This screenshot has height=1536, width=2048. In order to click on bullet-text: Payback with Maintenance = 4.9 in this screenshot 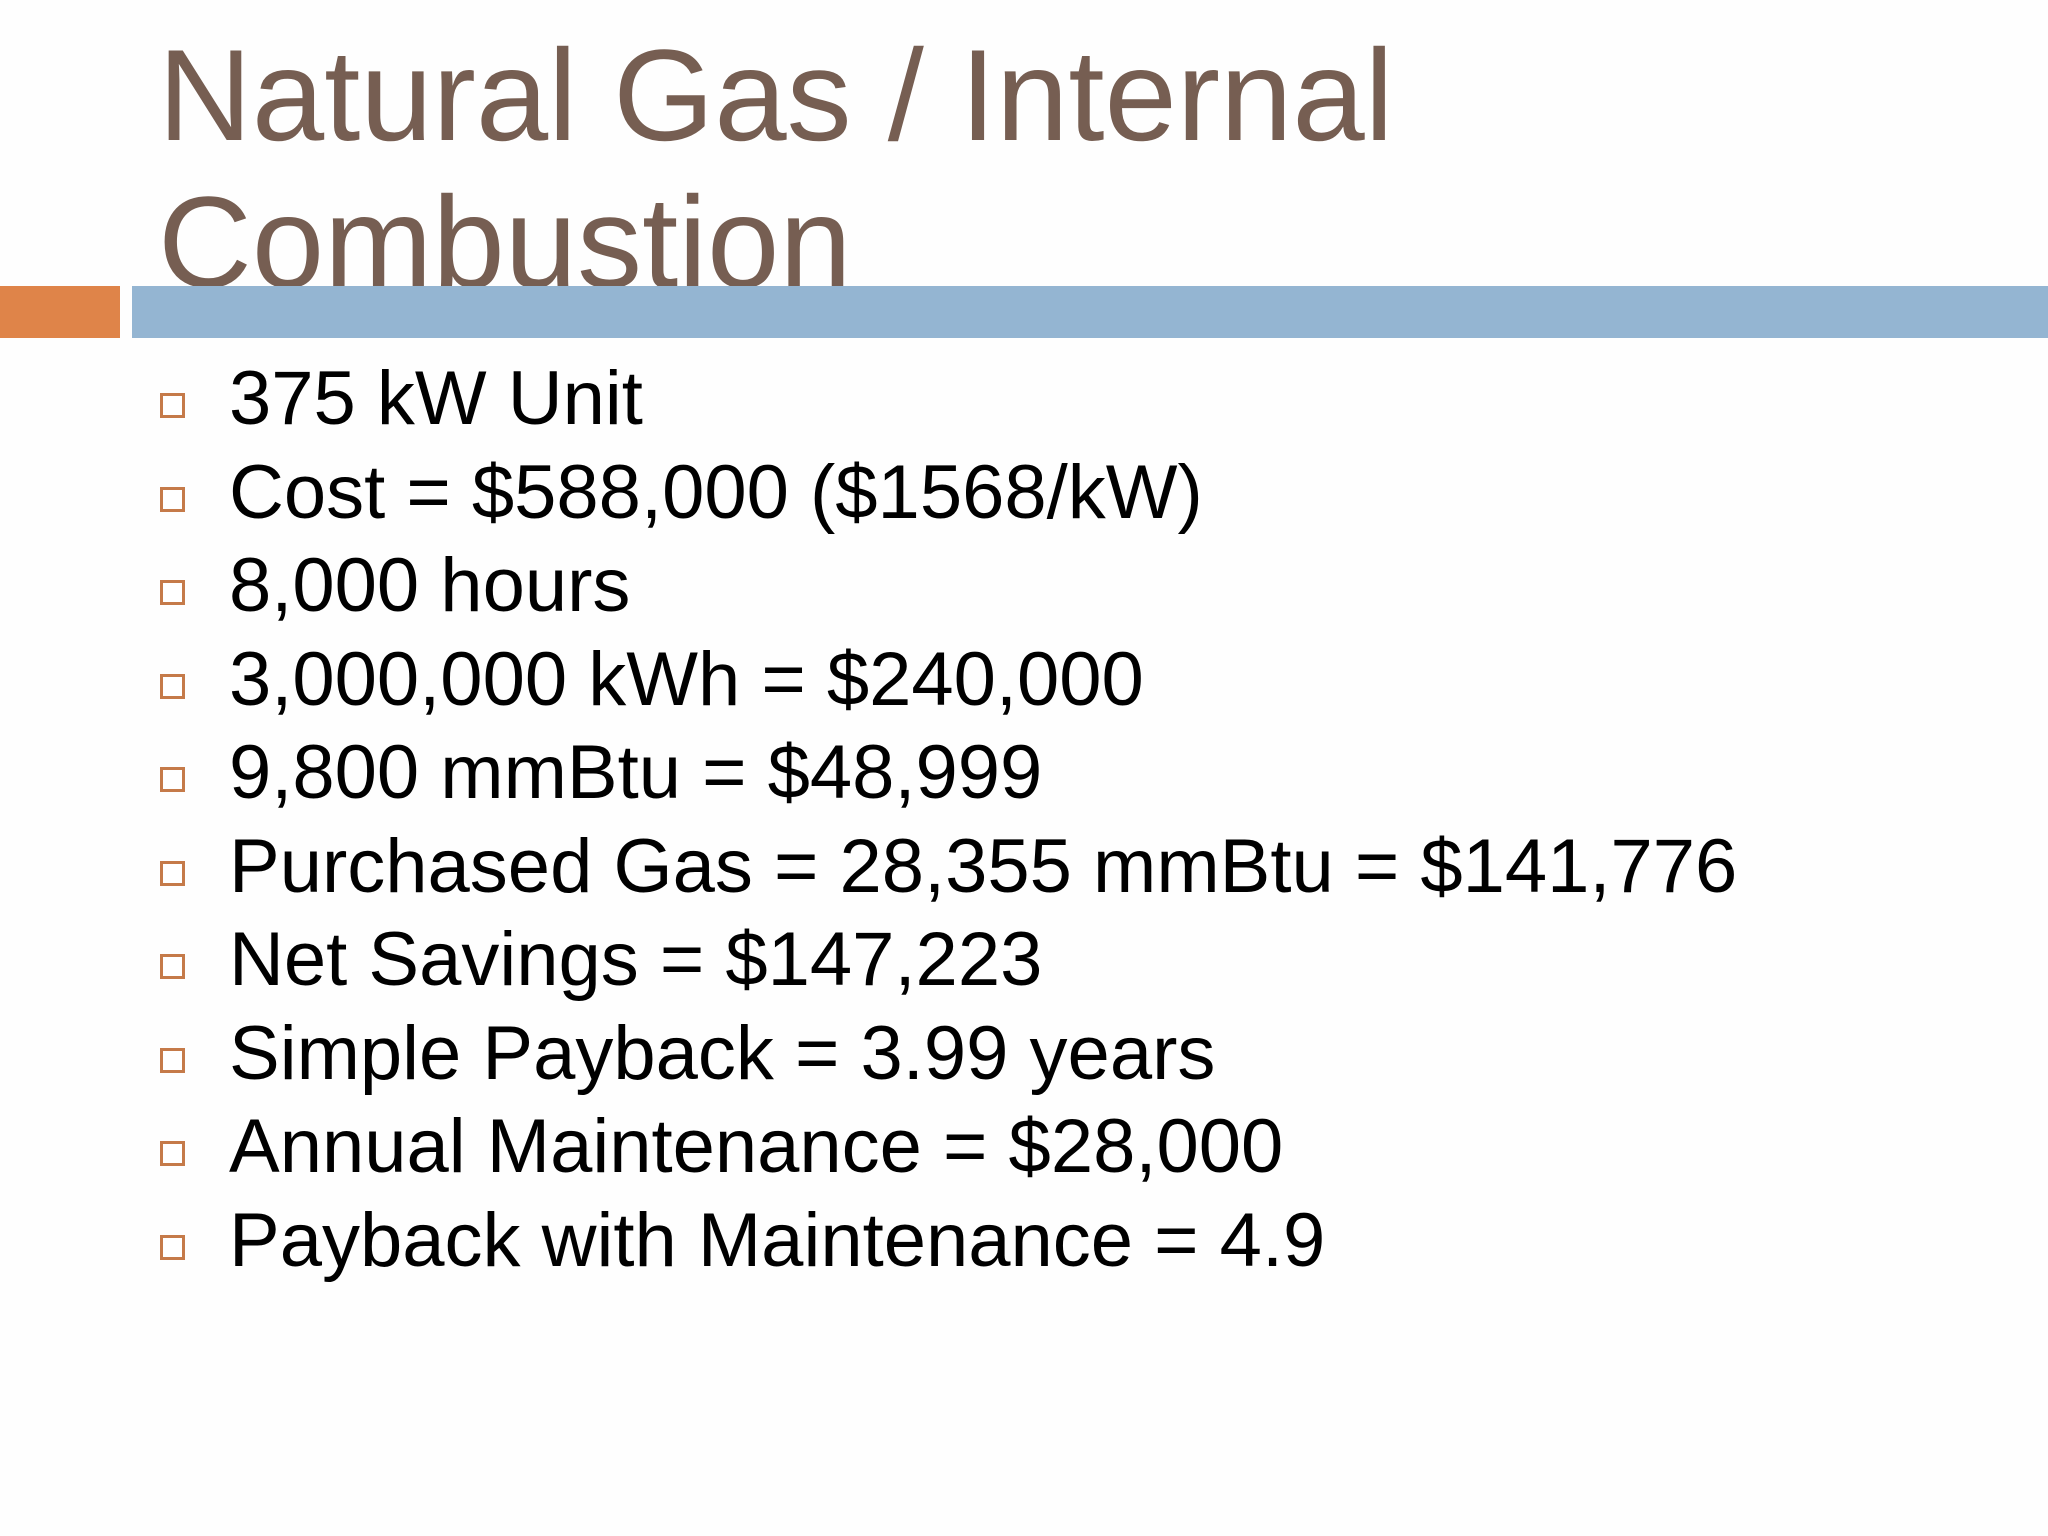, I will do `click(777, 1240)`.